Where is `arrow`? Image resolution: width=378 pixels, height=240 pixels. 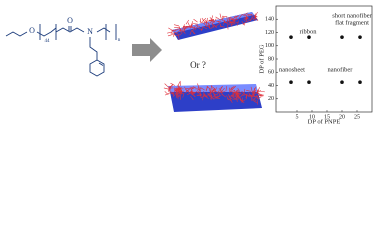
arrow is located at coordinates (147, 50).